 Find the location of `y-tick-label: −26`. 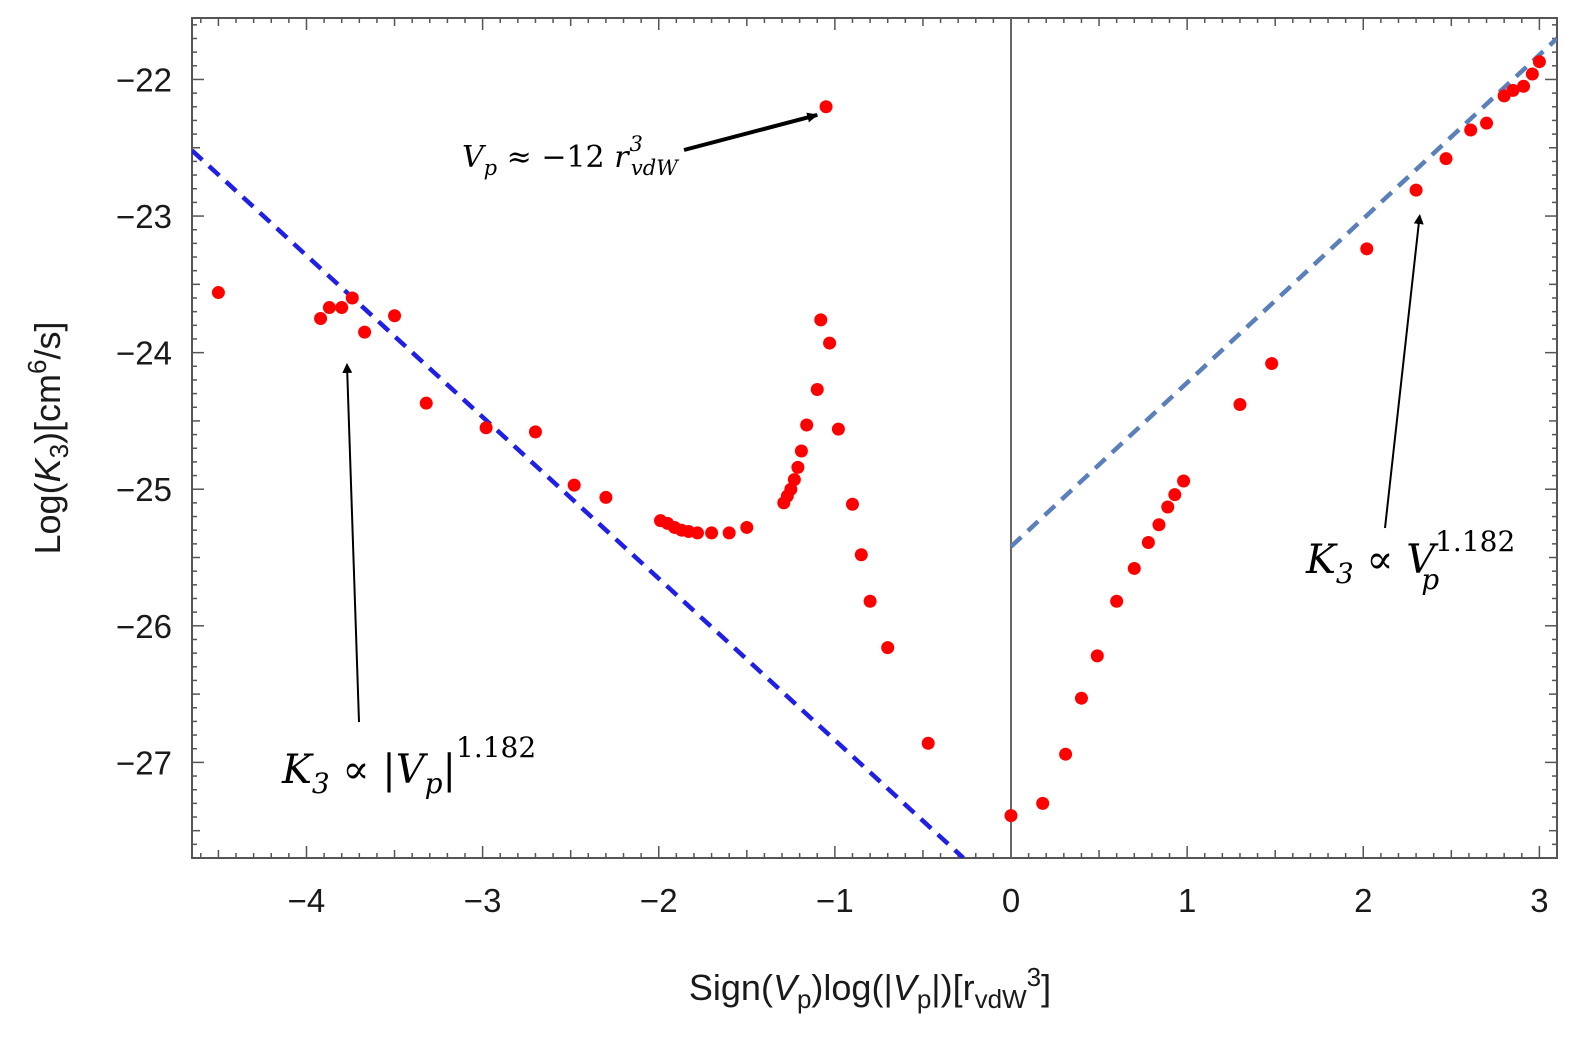

y-tick-label: −26 is located at coordinates (144, 626).